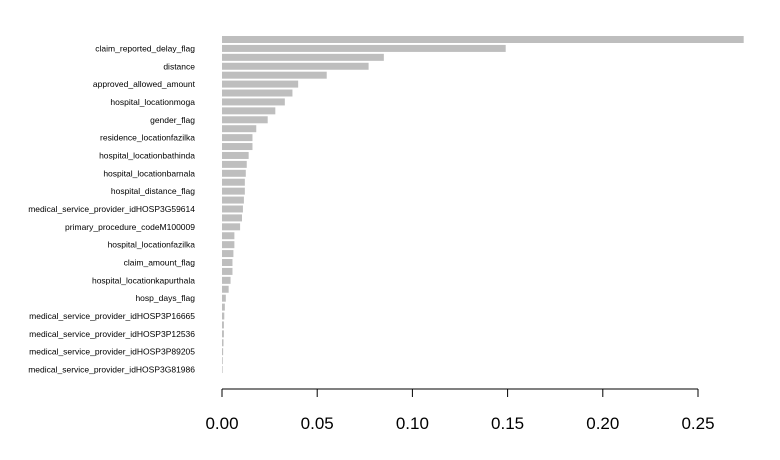 This screenshot has height=460, width=780. What do you see at coordinates (507, 423) in the screenshot?
I see `x-tick-label: 0.15` at bounding box center [507, 423].